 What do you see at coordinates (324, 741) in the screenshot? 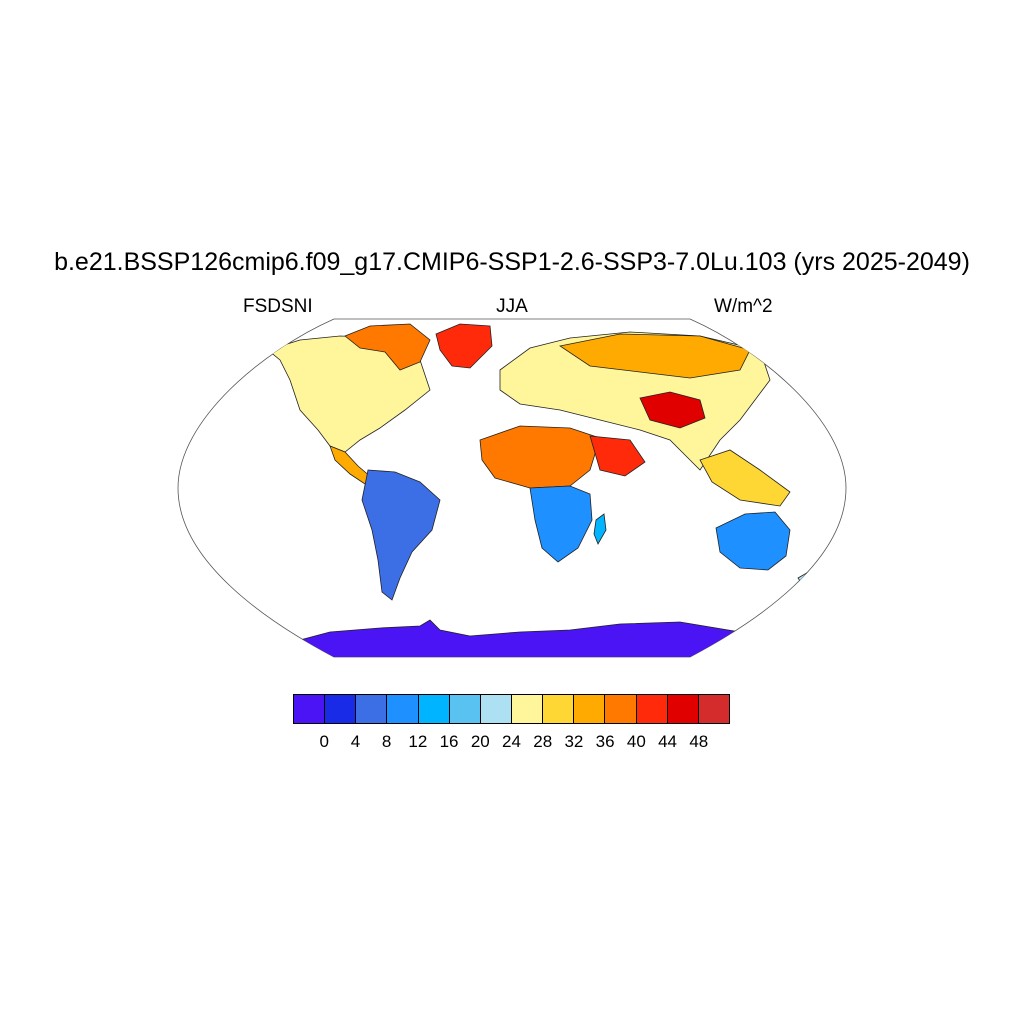
I see `colorbar-label: 0` at bounding box center [324, 741].